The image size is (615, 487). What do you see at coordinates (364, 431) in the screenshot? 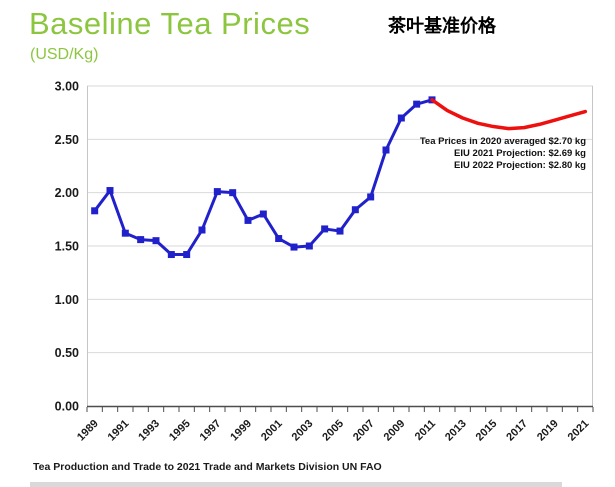
I see `svg-text: 2007` at bounding box center [364, 431].